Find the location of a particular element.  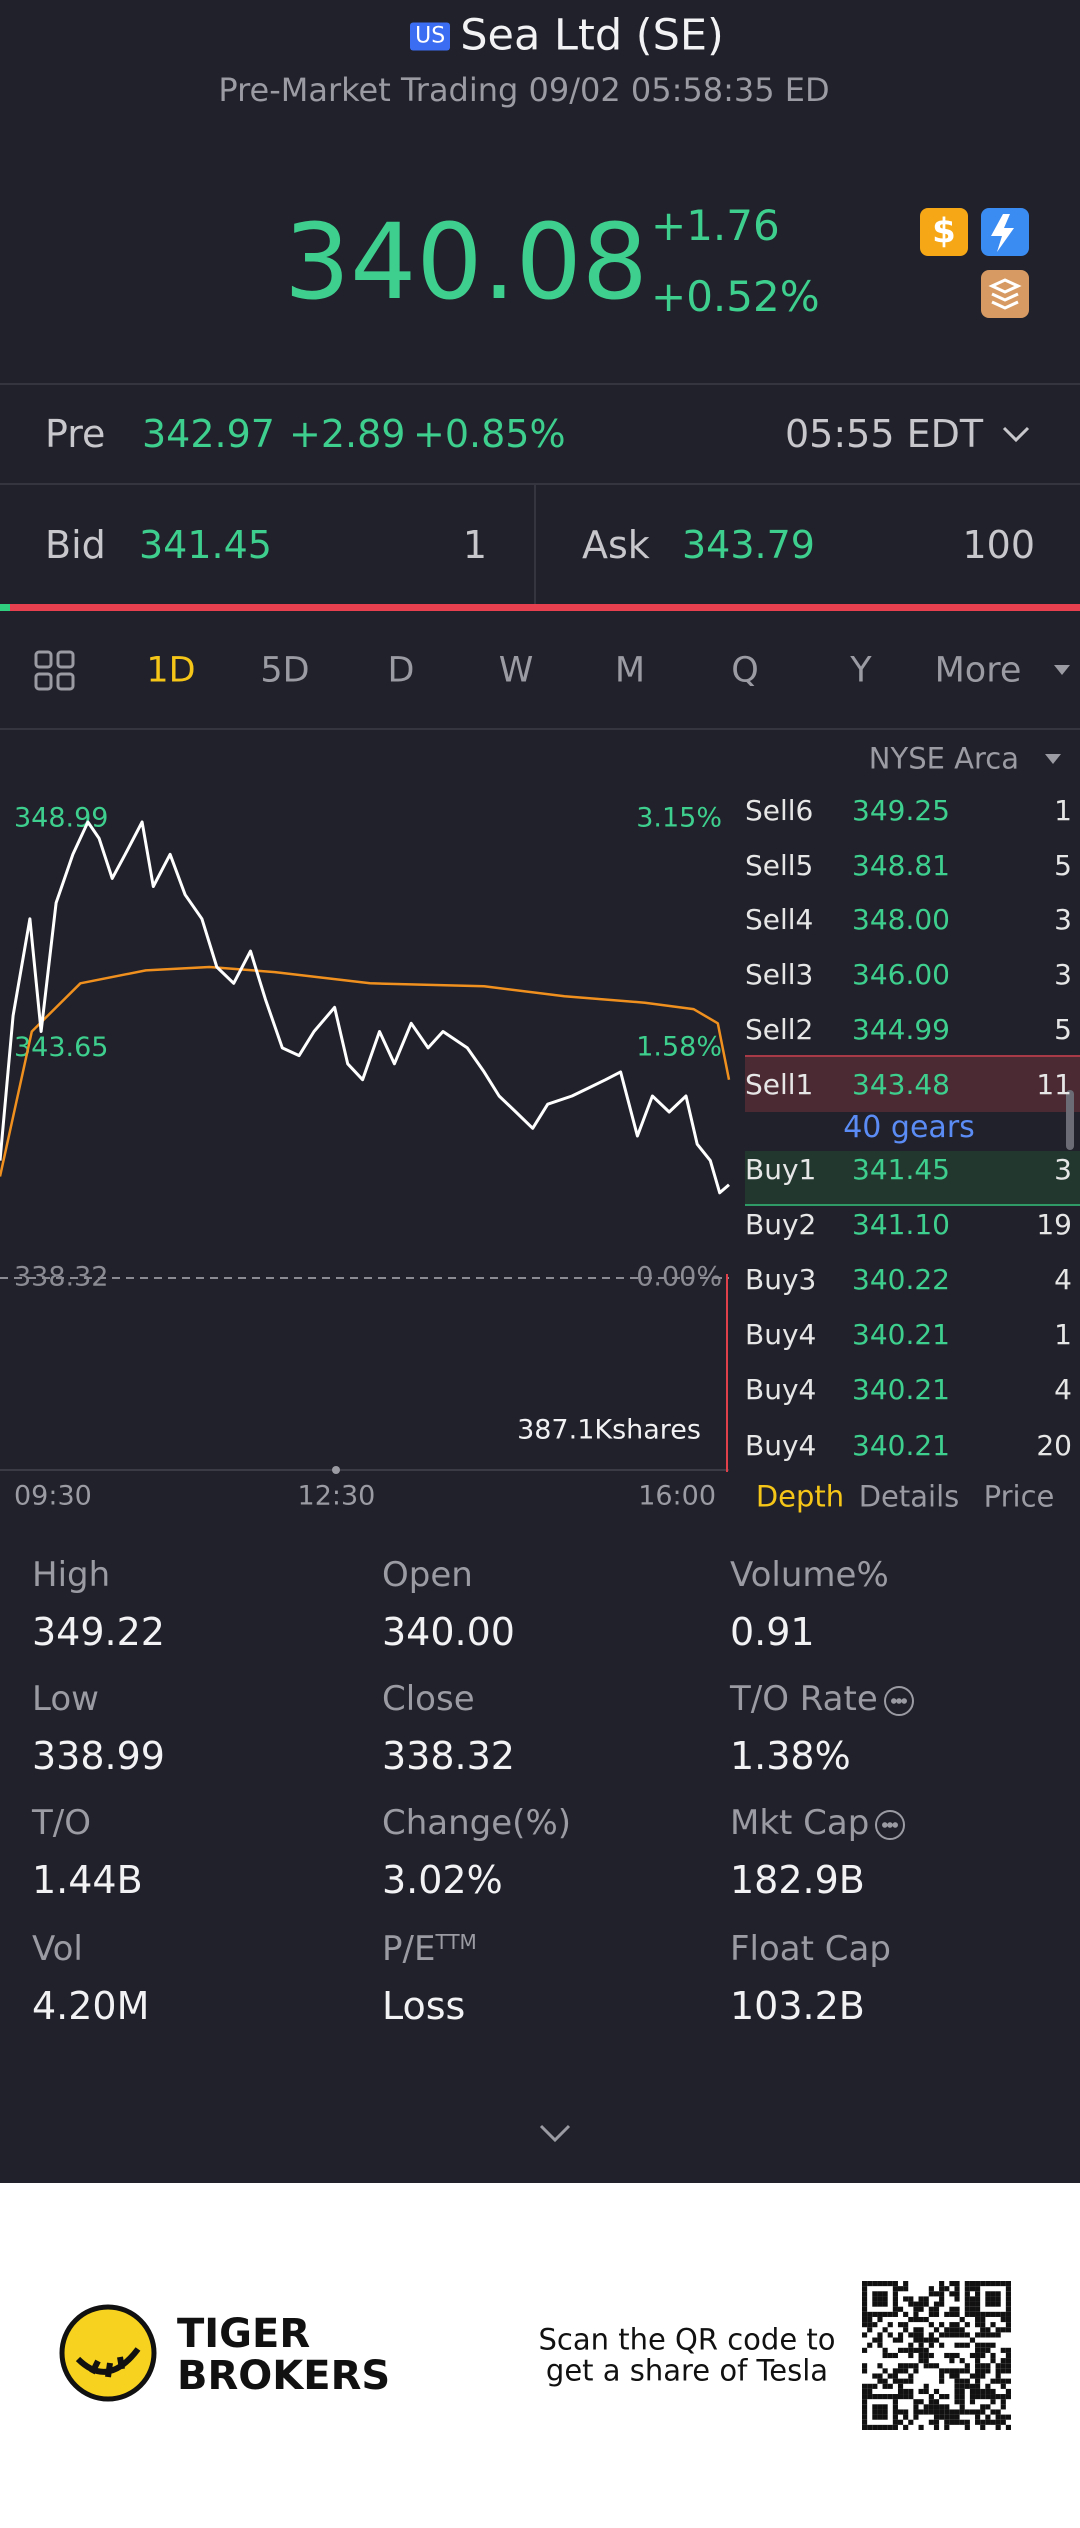

bid-price: 341.45 is located at coordinates (205, 545).